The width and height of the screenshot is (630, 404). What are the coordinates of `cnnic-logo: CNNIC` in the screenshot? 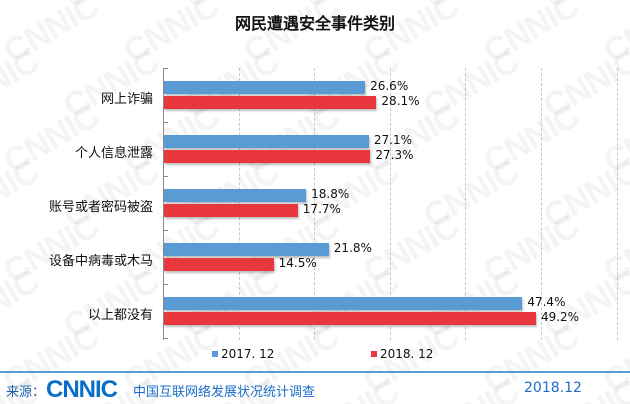 It's located at (82, 389).